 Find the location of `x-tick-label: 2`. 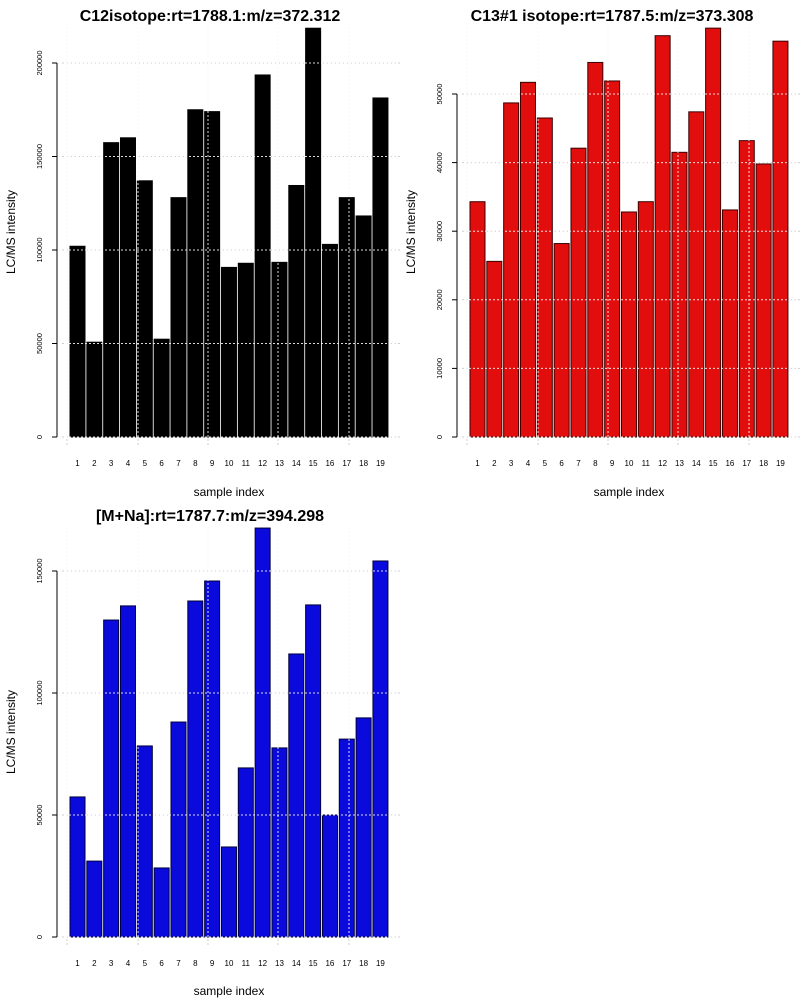

x-tick-label: 2 is located at coordinates (94, 963).